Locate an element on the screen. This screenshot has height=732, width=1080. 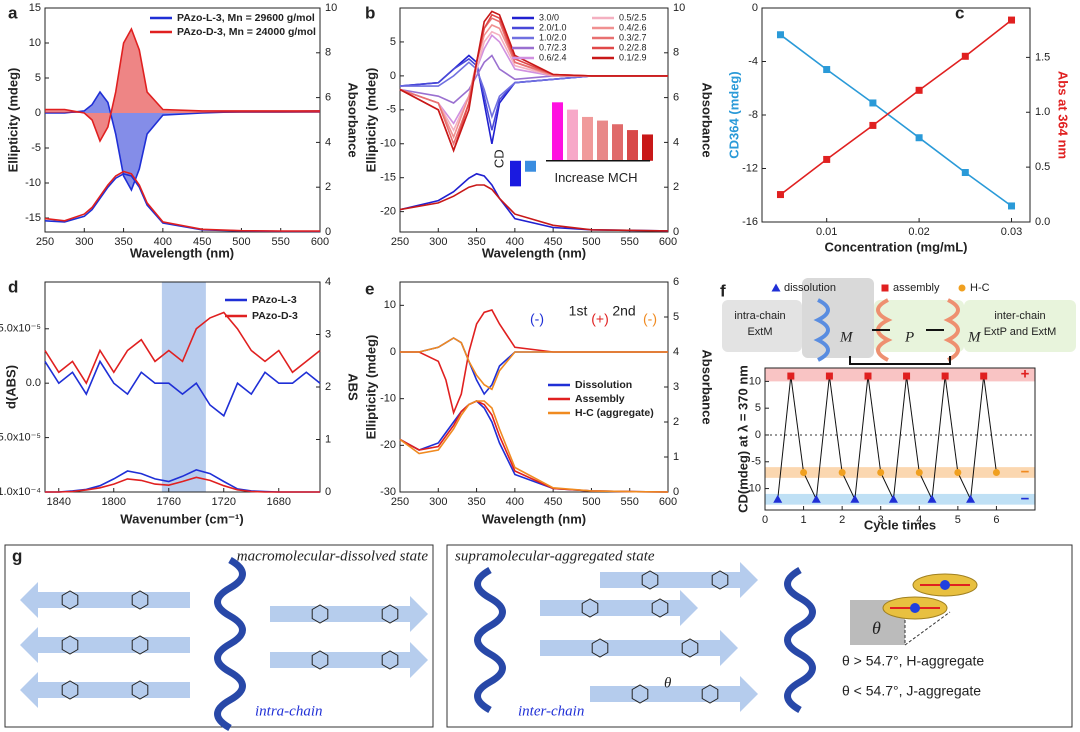
x-tick-label: 500 is located at coordinates (591, 502).